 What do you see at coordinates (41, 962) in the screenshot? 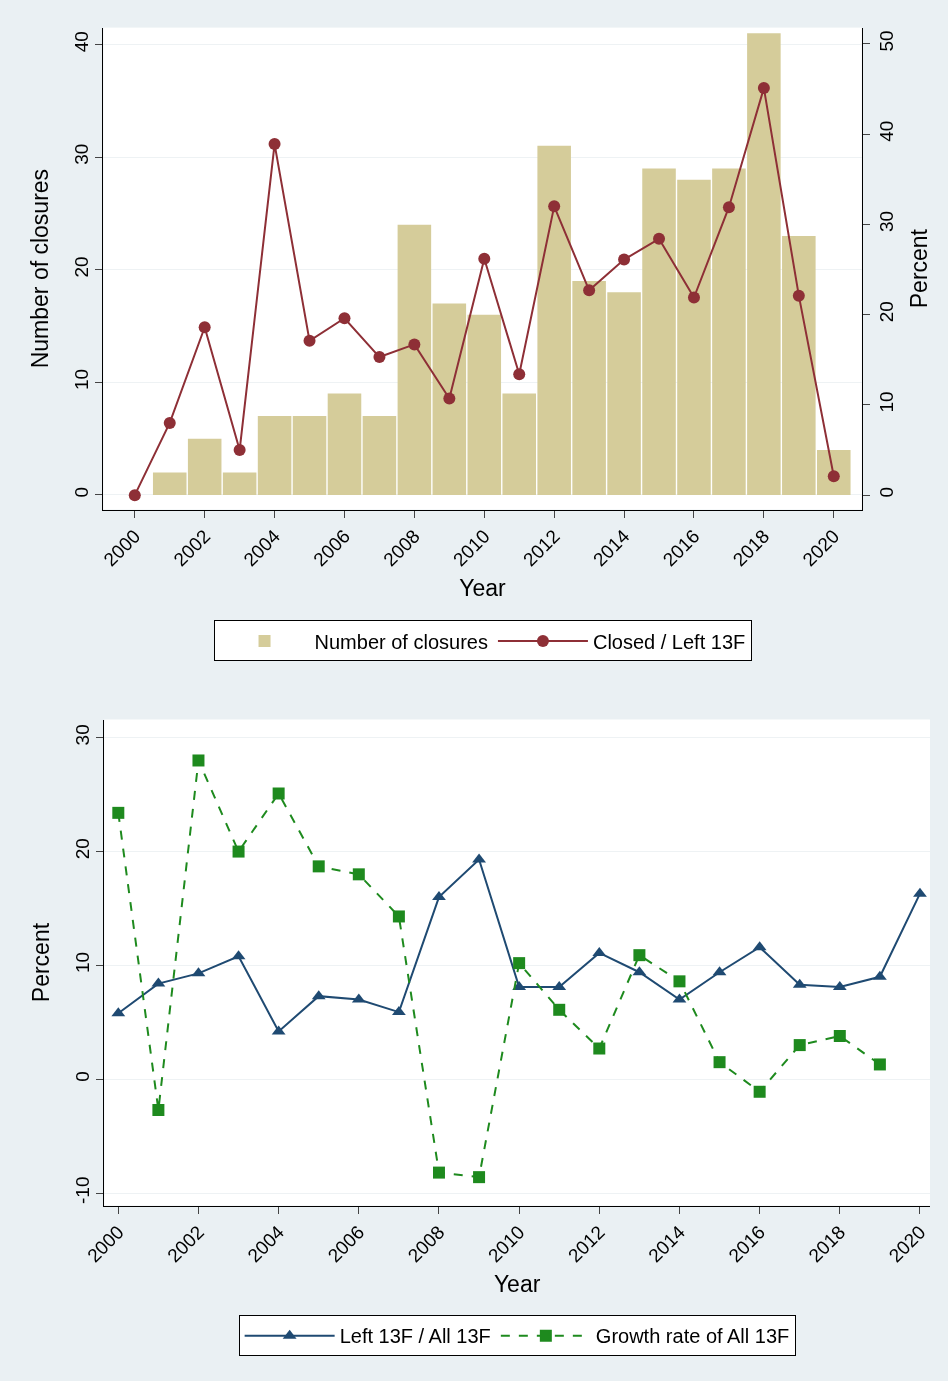
I see `y-axis-title: Percent` at bounding box center [41, 962].